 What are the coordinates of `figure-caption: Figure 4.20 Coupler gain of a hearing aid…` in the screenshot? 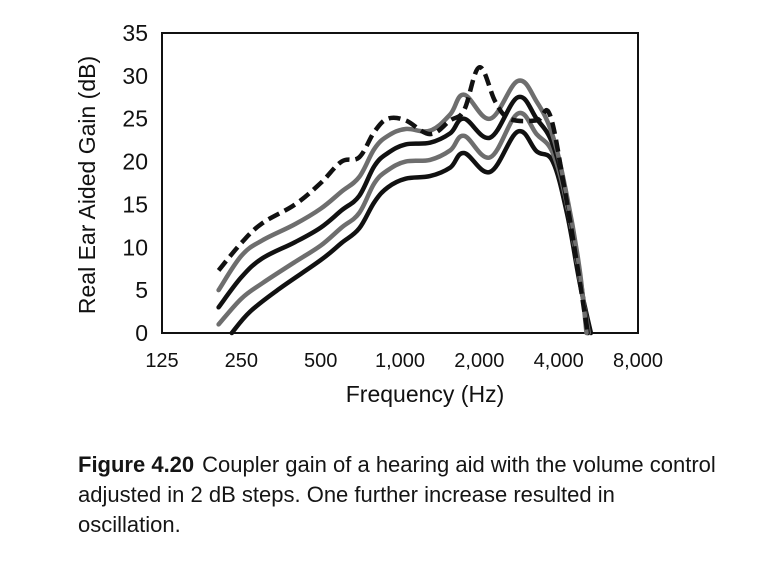 It's located at (398, 495).